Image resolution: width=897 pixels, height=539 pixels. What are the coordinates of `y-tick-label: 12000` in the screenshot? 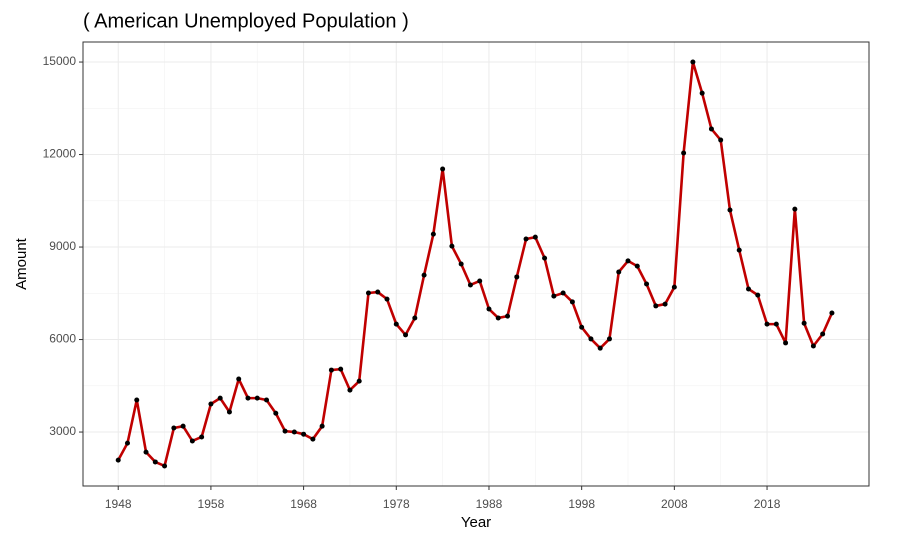 It's located at (60, 154).